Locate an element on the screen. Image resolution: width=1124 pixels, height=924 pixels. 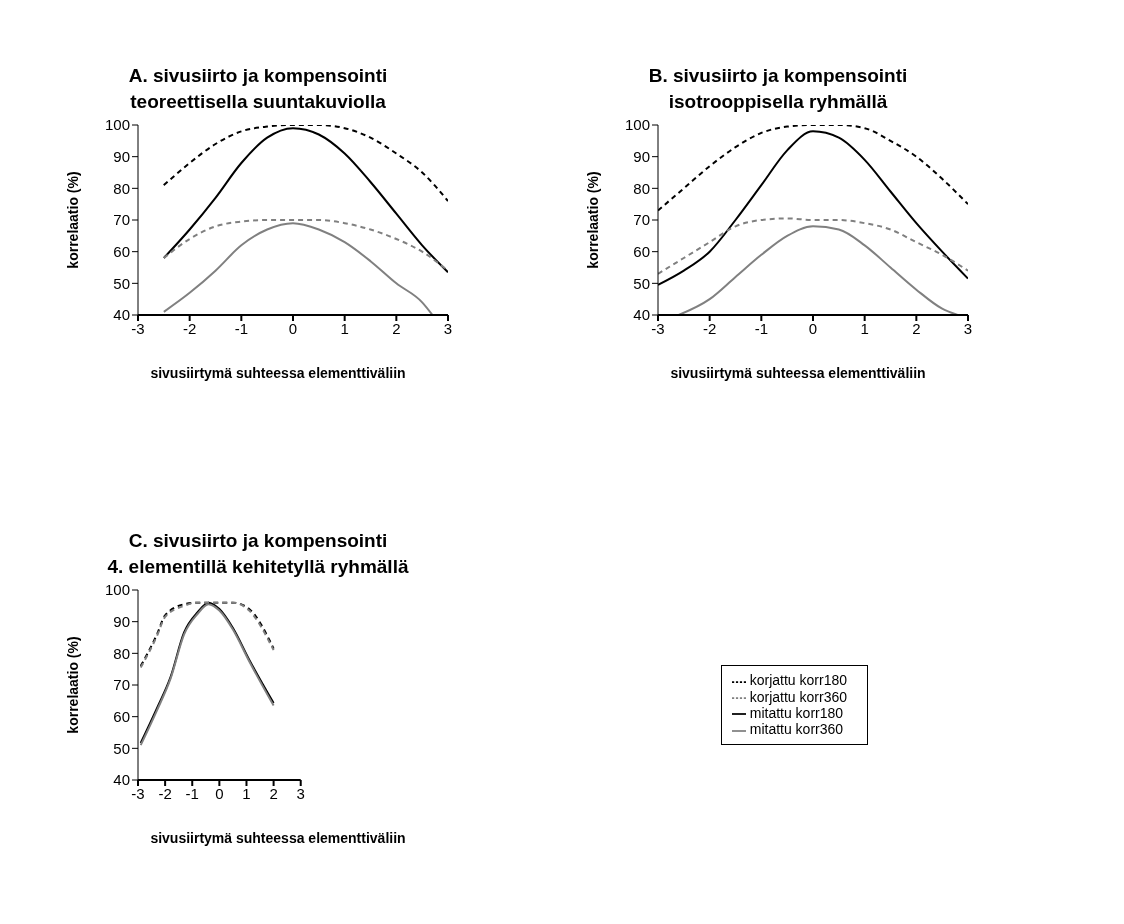
chart-title: C. sivusiirto ja kompensointi 4. elementillä kehitetyllä ryhmällä is located at coordinates (258, 554).